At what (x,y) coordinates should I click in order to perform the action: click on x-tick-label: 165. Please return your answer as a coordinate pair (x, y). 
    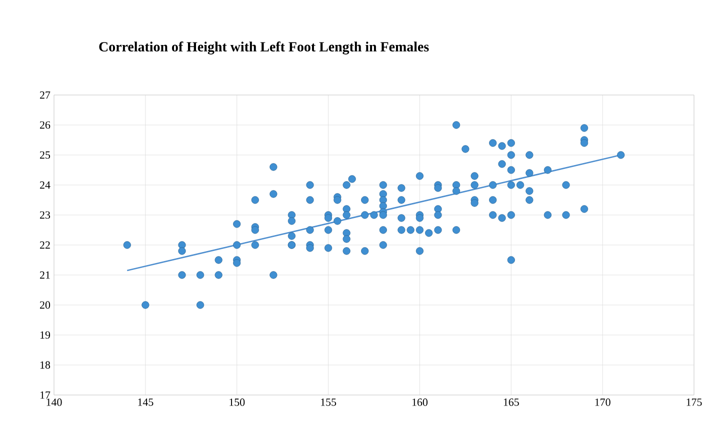
    Looking at the image, I should click on (511, 402).